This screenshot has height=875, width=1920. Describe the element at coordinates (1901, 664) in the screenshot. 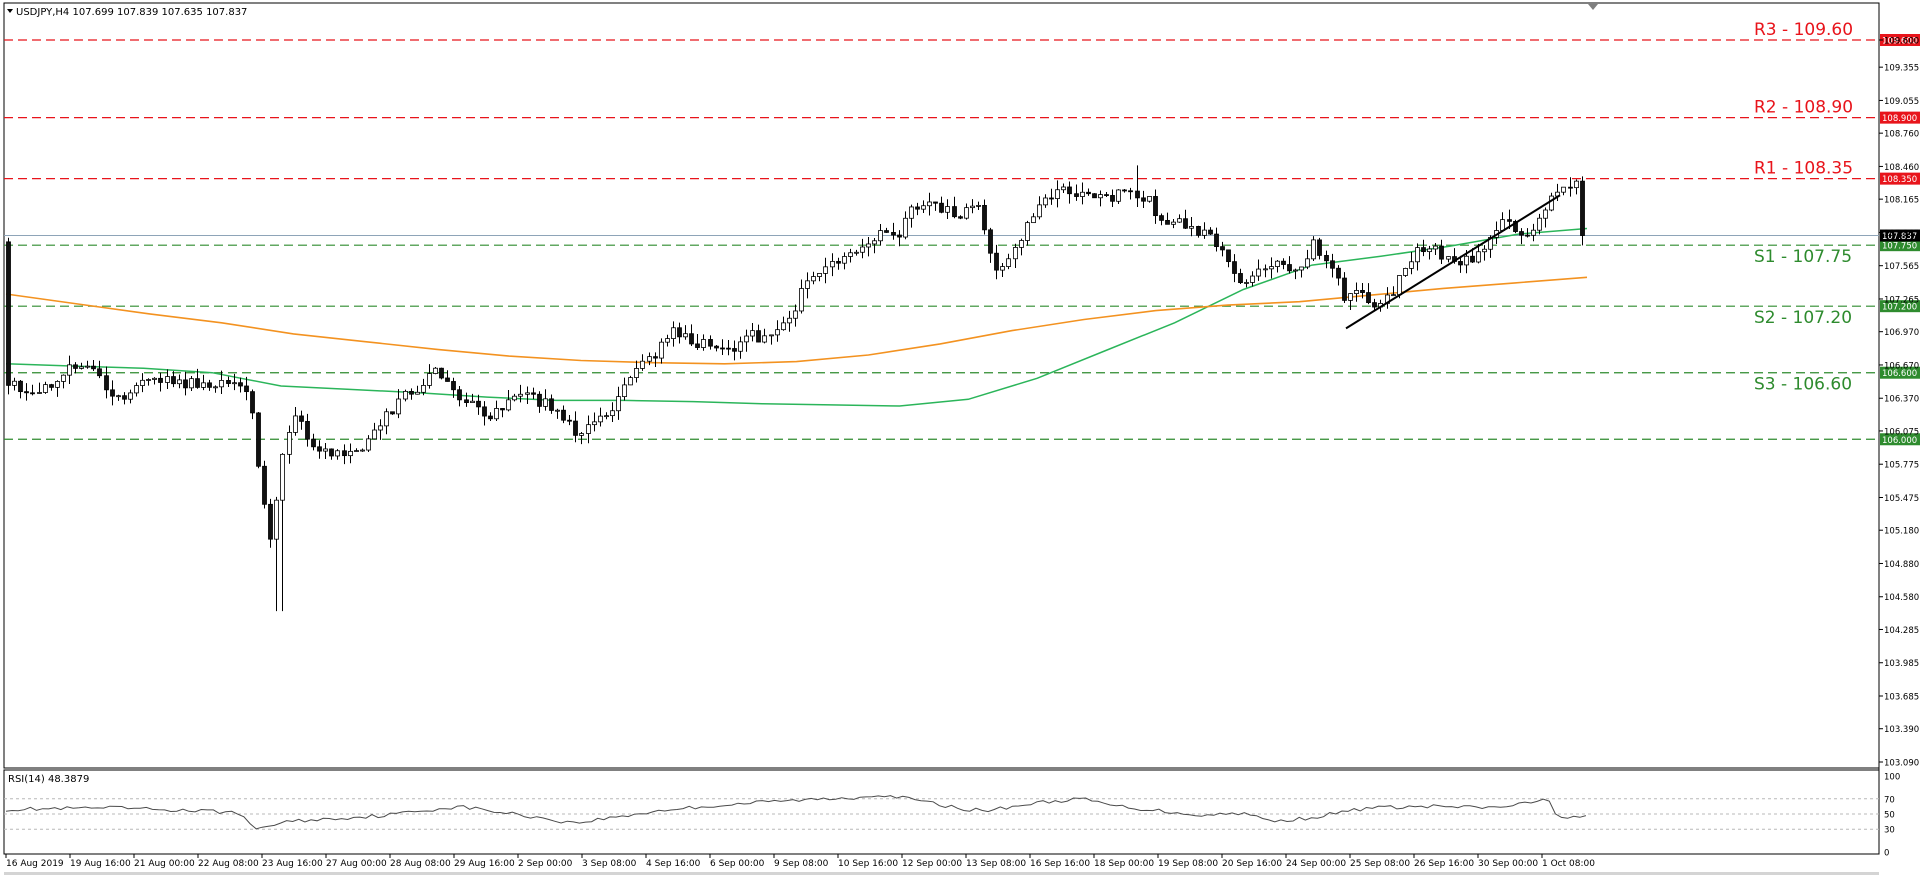

I see `y-tick-label: 103.985` at that location.